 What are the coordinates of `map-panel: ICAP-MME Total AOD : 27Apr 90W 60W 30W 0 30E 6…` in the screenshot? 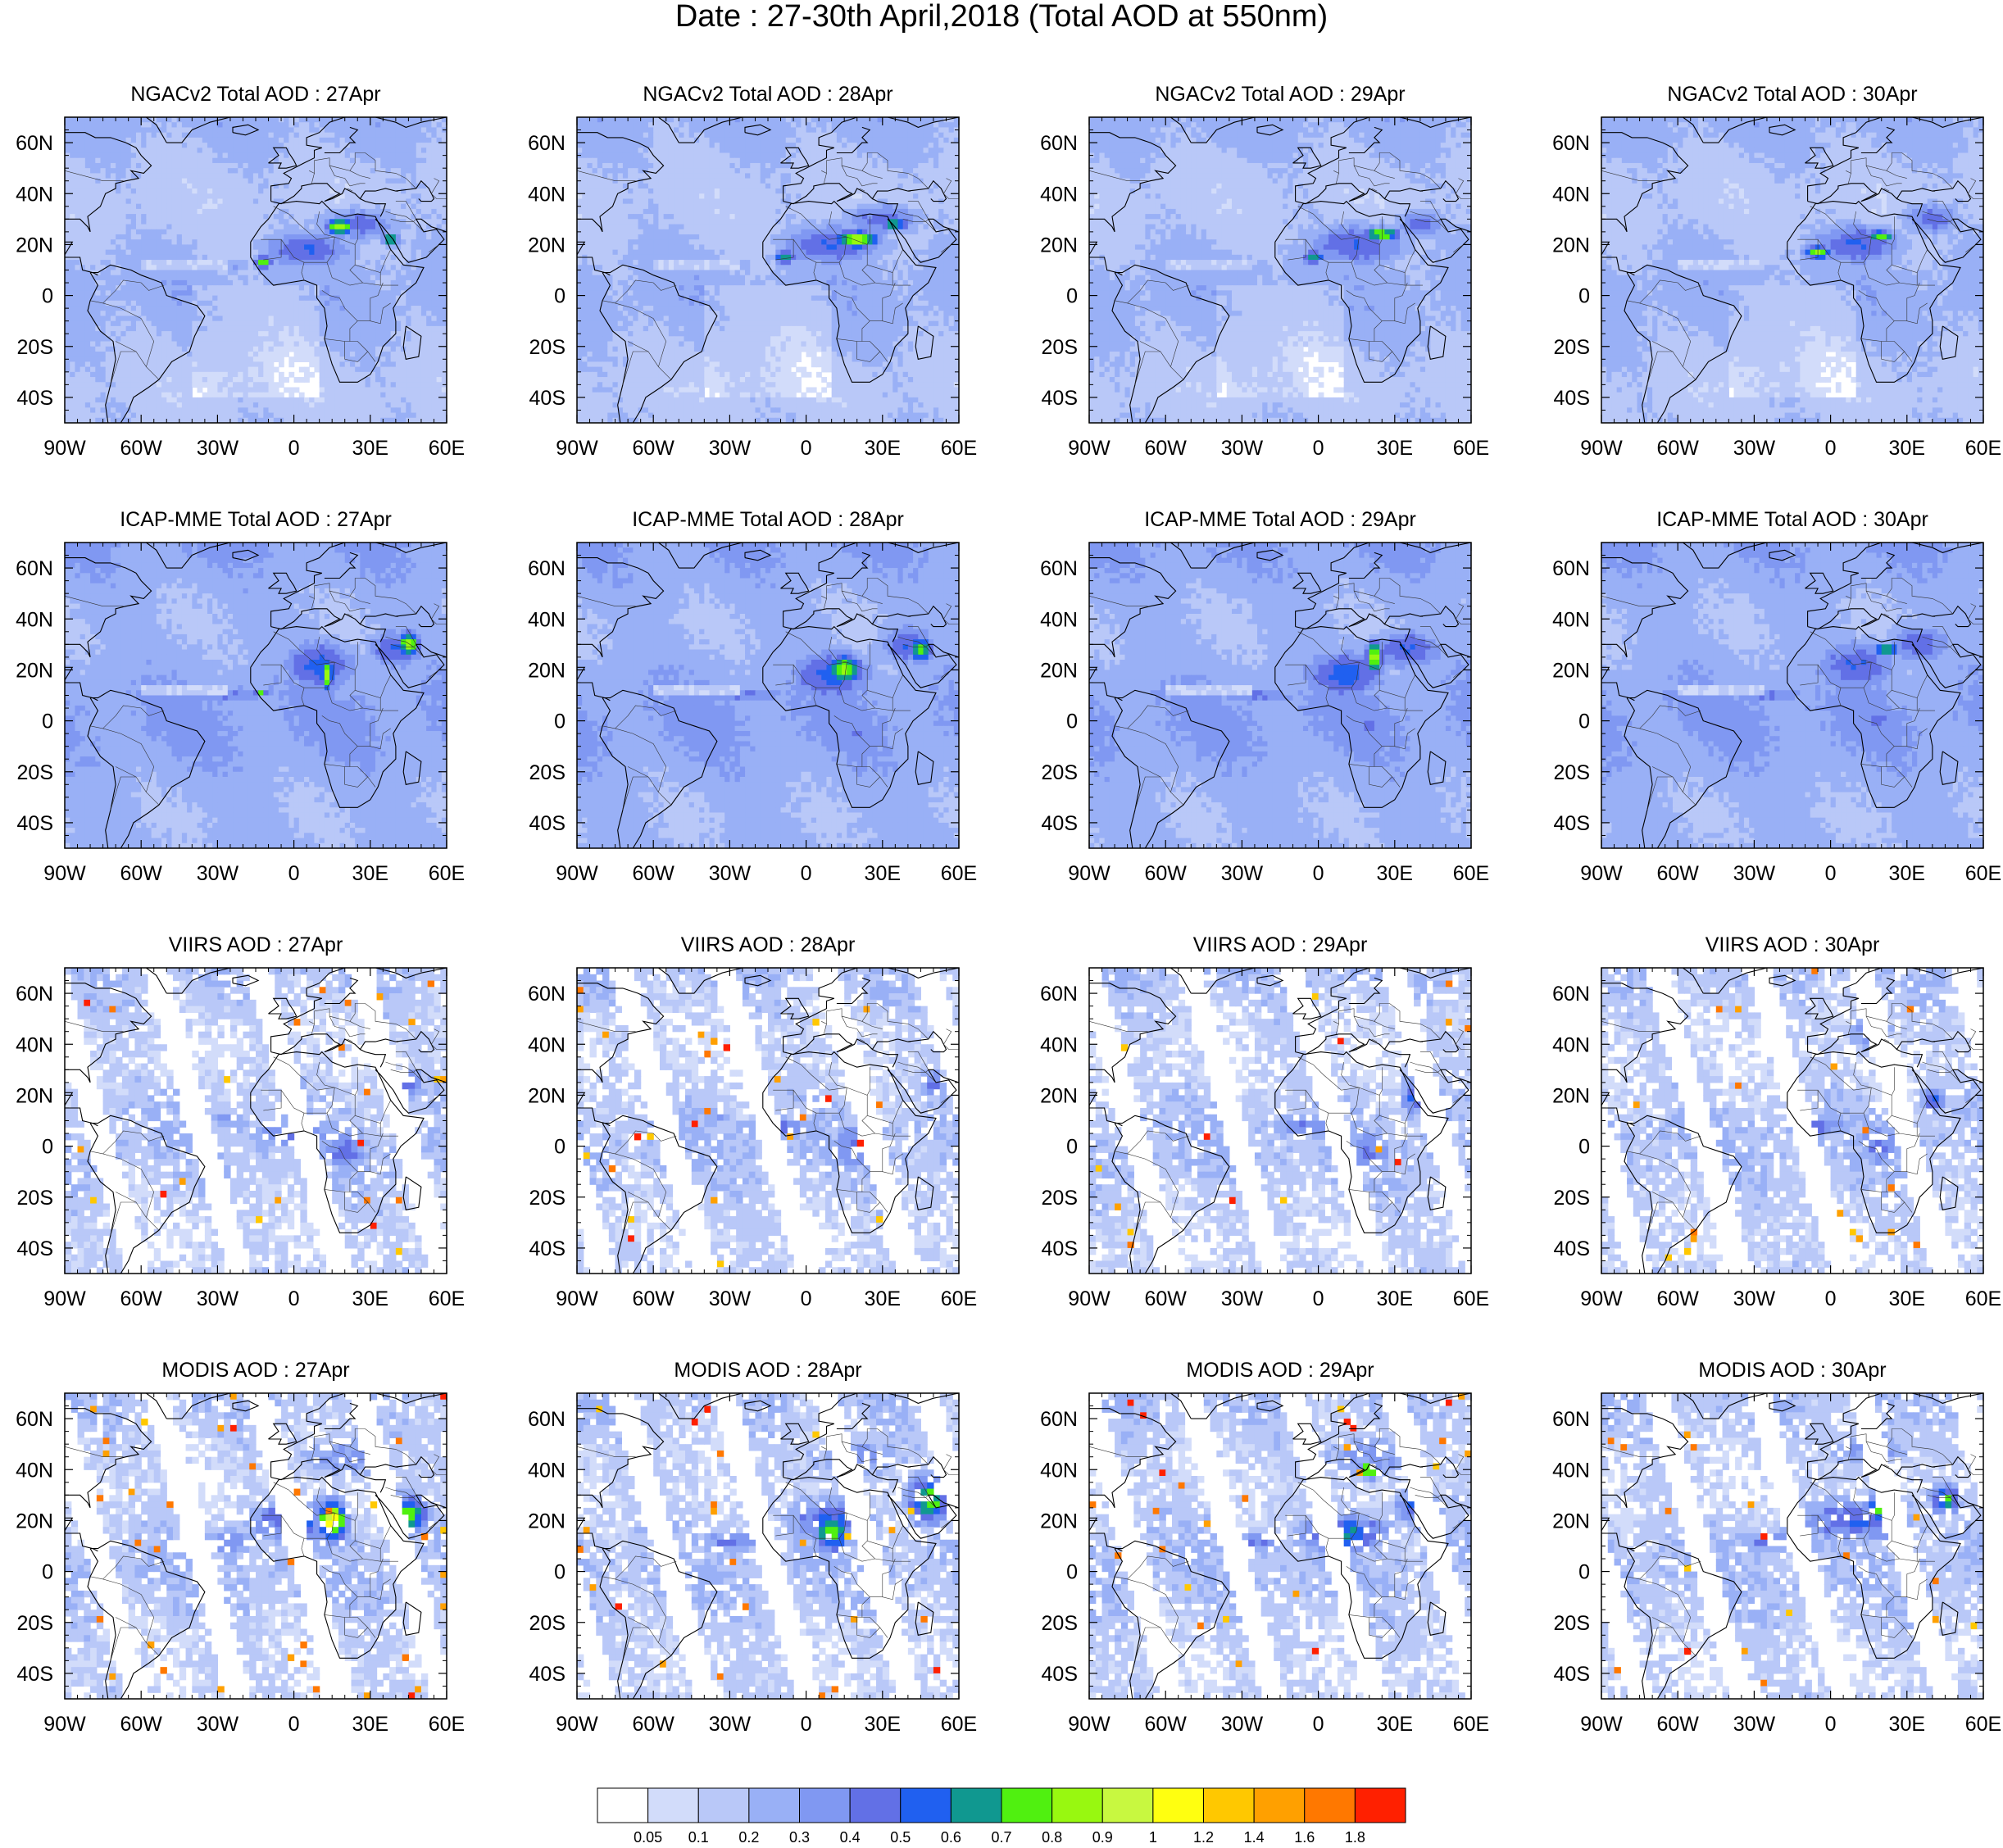 It's located at (240, 696).